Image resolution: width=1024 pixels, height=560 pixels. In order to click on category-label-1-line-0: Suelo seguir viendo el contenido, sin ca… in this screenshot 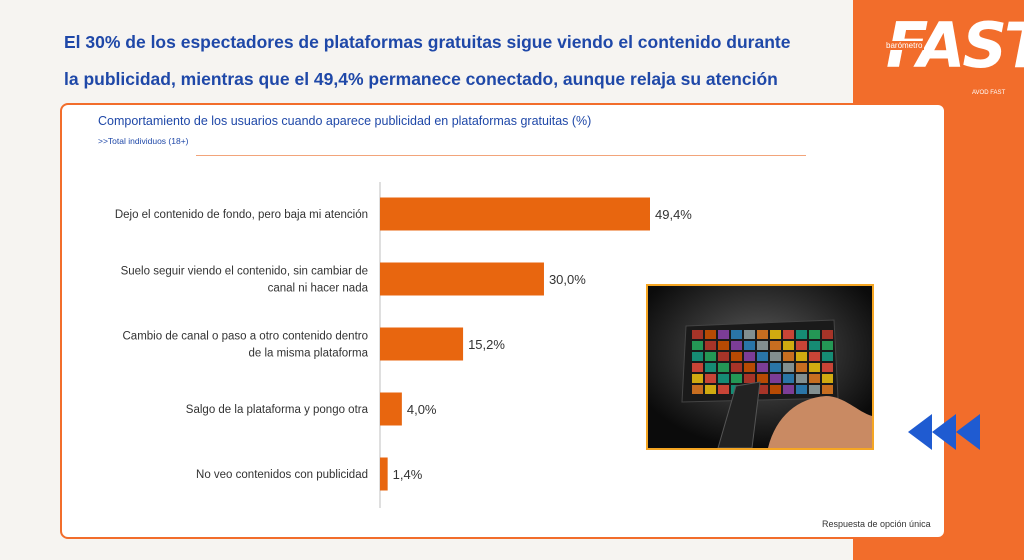, I will do `click(244, 272)`.